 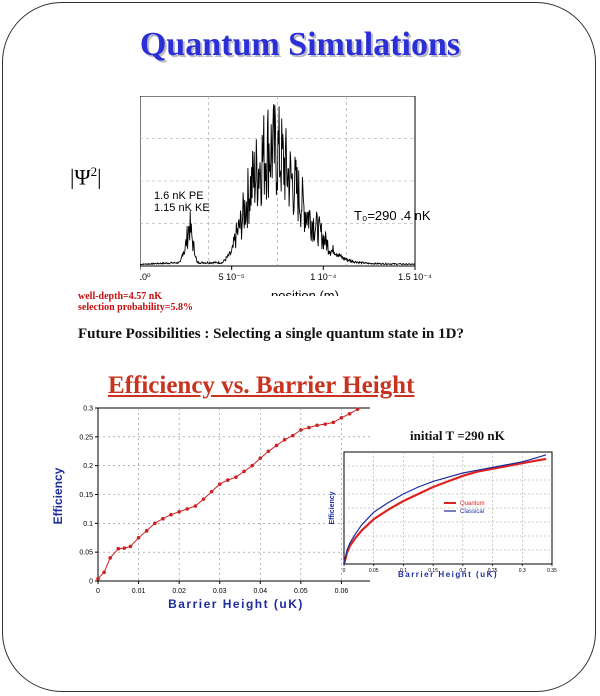 What do you see at coordinates (433, 571) in the screenshot?
I see `inset-x-tick-label: 0.15` at bounding box center [433, 571].